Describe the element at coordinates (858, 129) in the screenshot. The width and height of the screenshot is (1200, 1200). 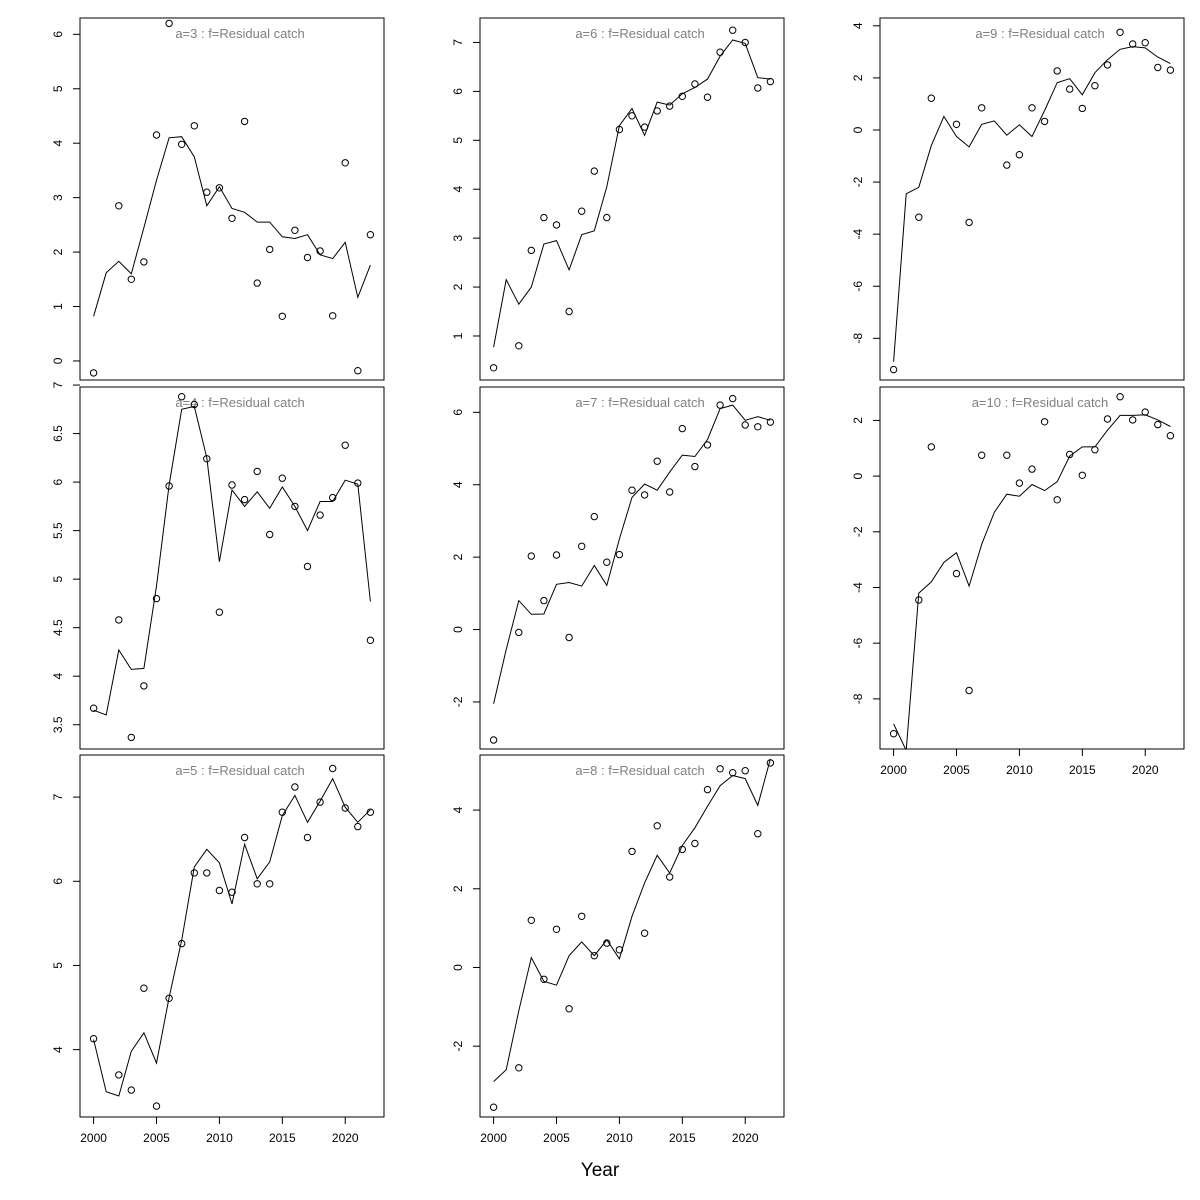
I see `y-tick-label: 0` at that location.